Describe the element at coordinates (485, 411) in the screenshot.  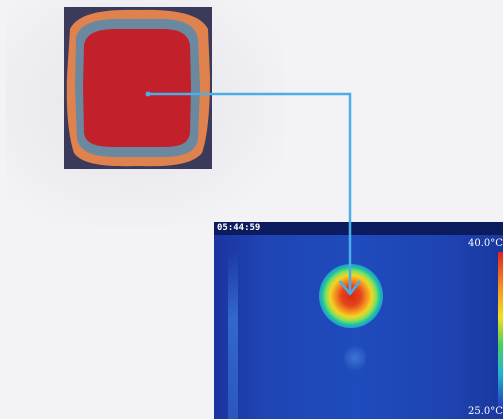
I see `scale-min-label: 25.0°C` at that location.